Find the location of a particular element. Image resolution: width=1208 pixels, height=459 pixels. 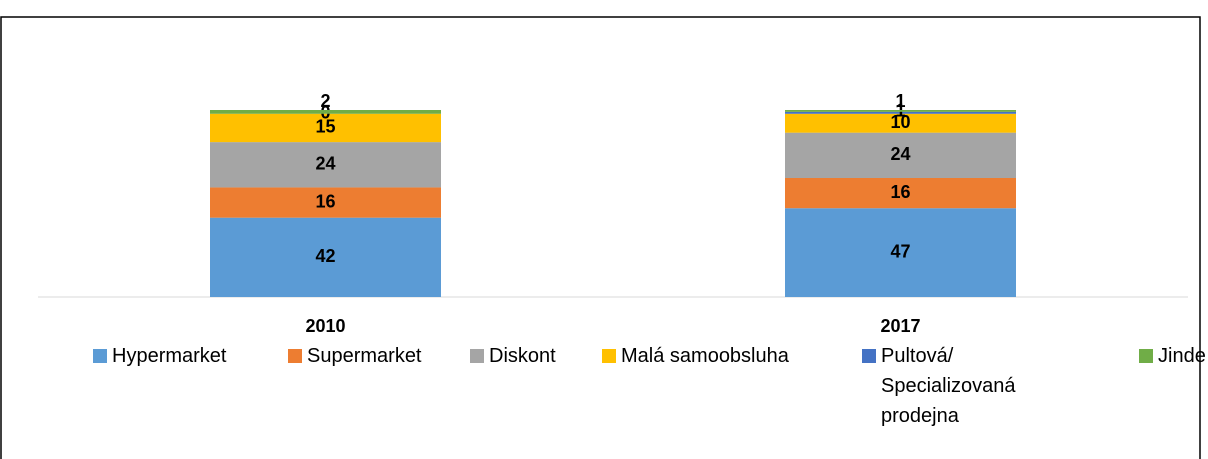

legend-label: Hypermarket is located at coordinates (169, 356).